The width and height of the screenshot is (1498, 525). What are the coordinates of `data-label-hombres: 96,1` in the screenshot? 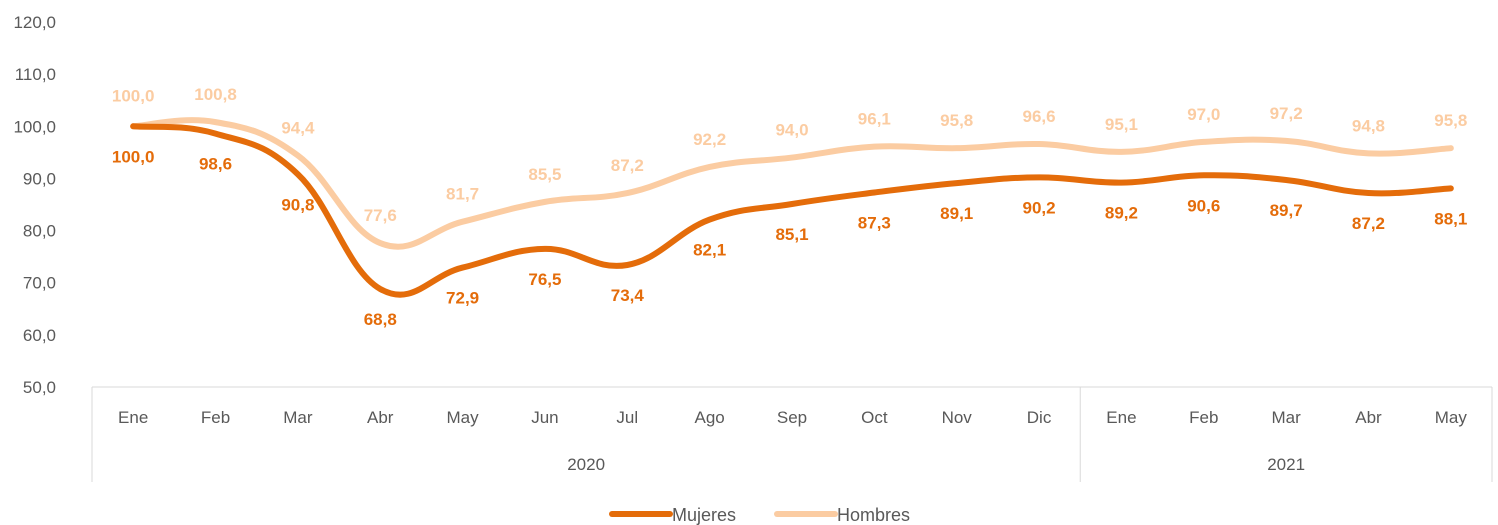 It's located at (874, 119).